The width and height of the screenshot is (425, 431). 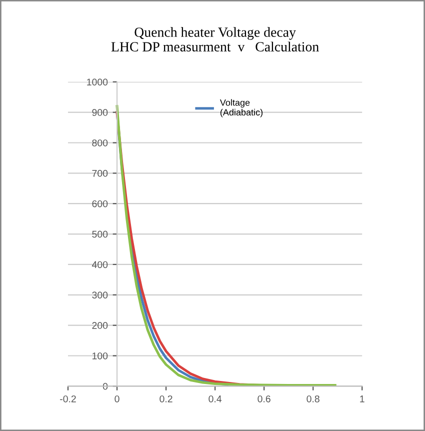 I want to click on y-tick-label: 700, so click(x=100, y=173).